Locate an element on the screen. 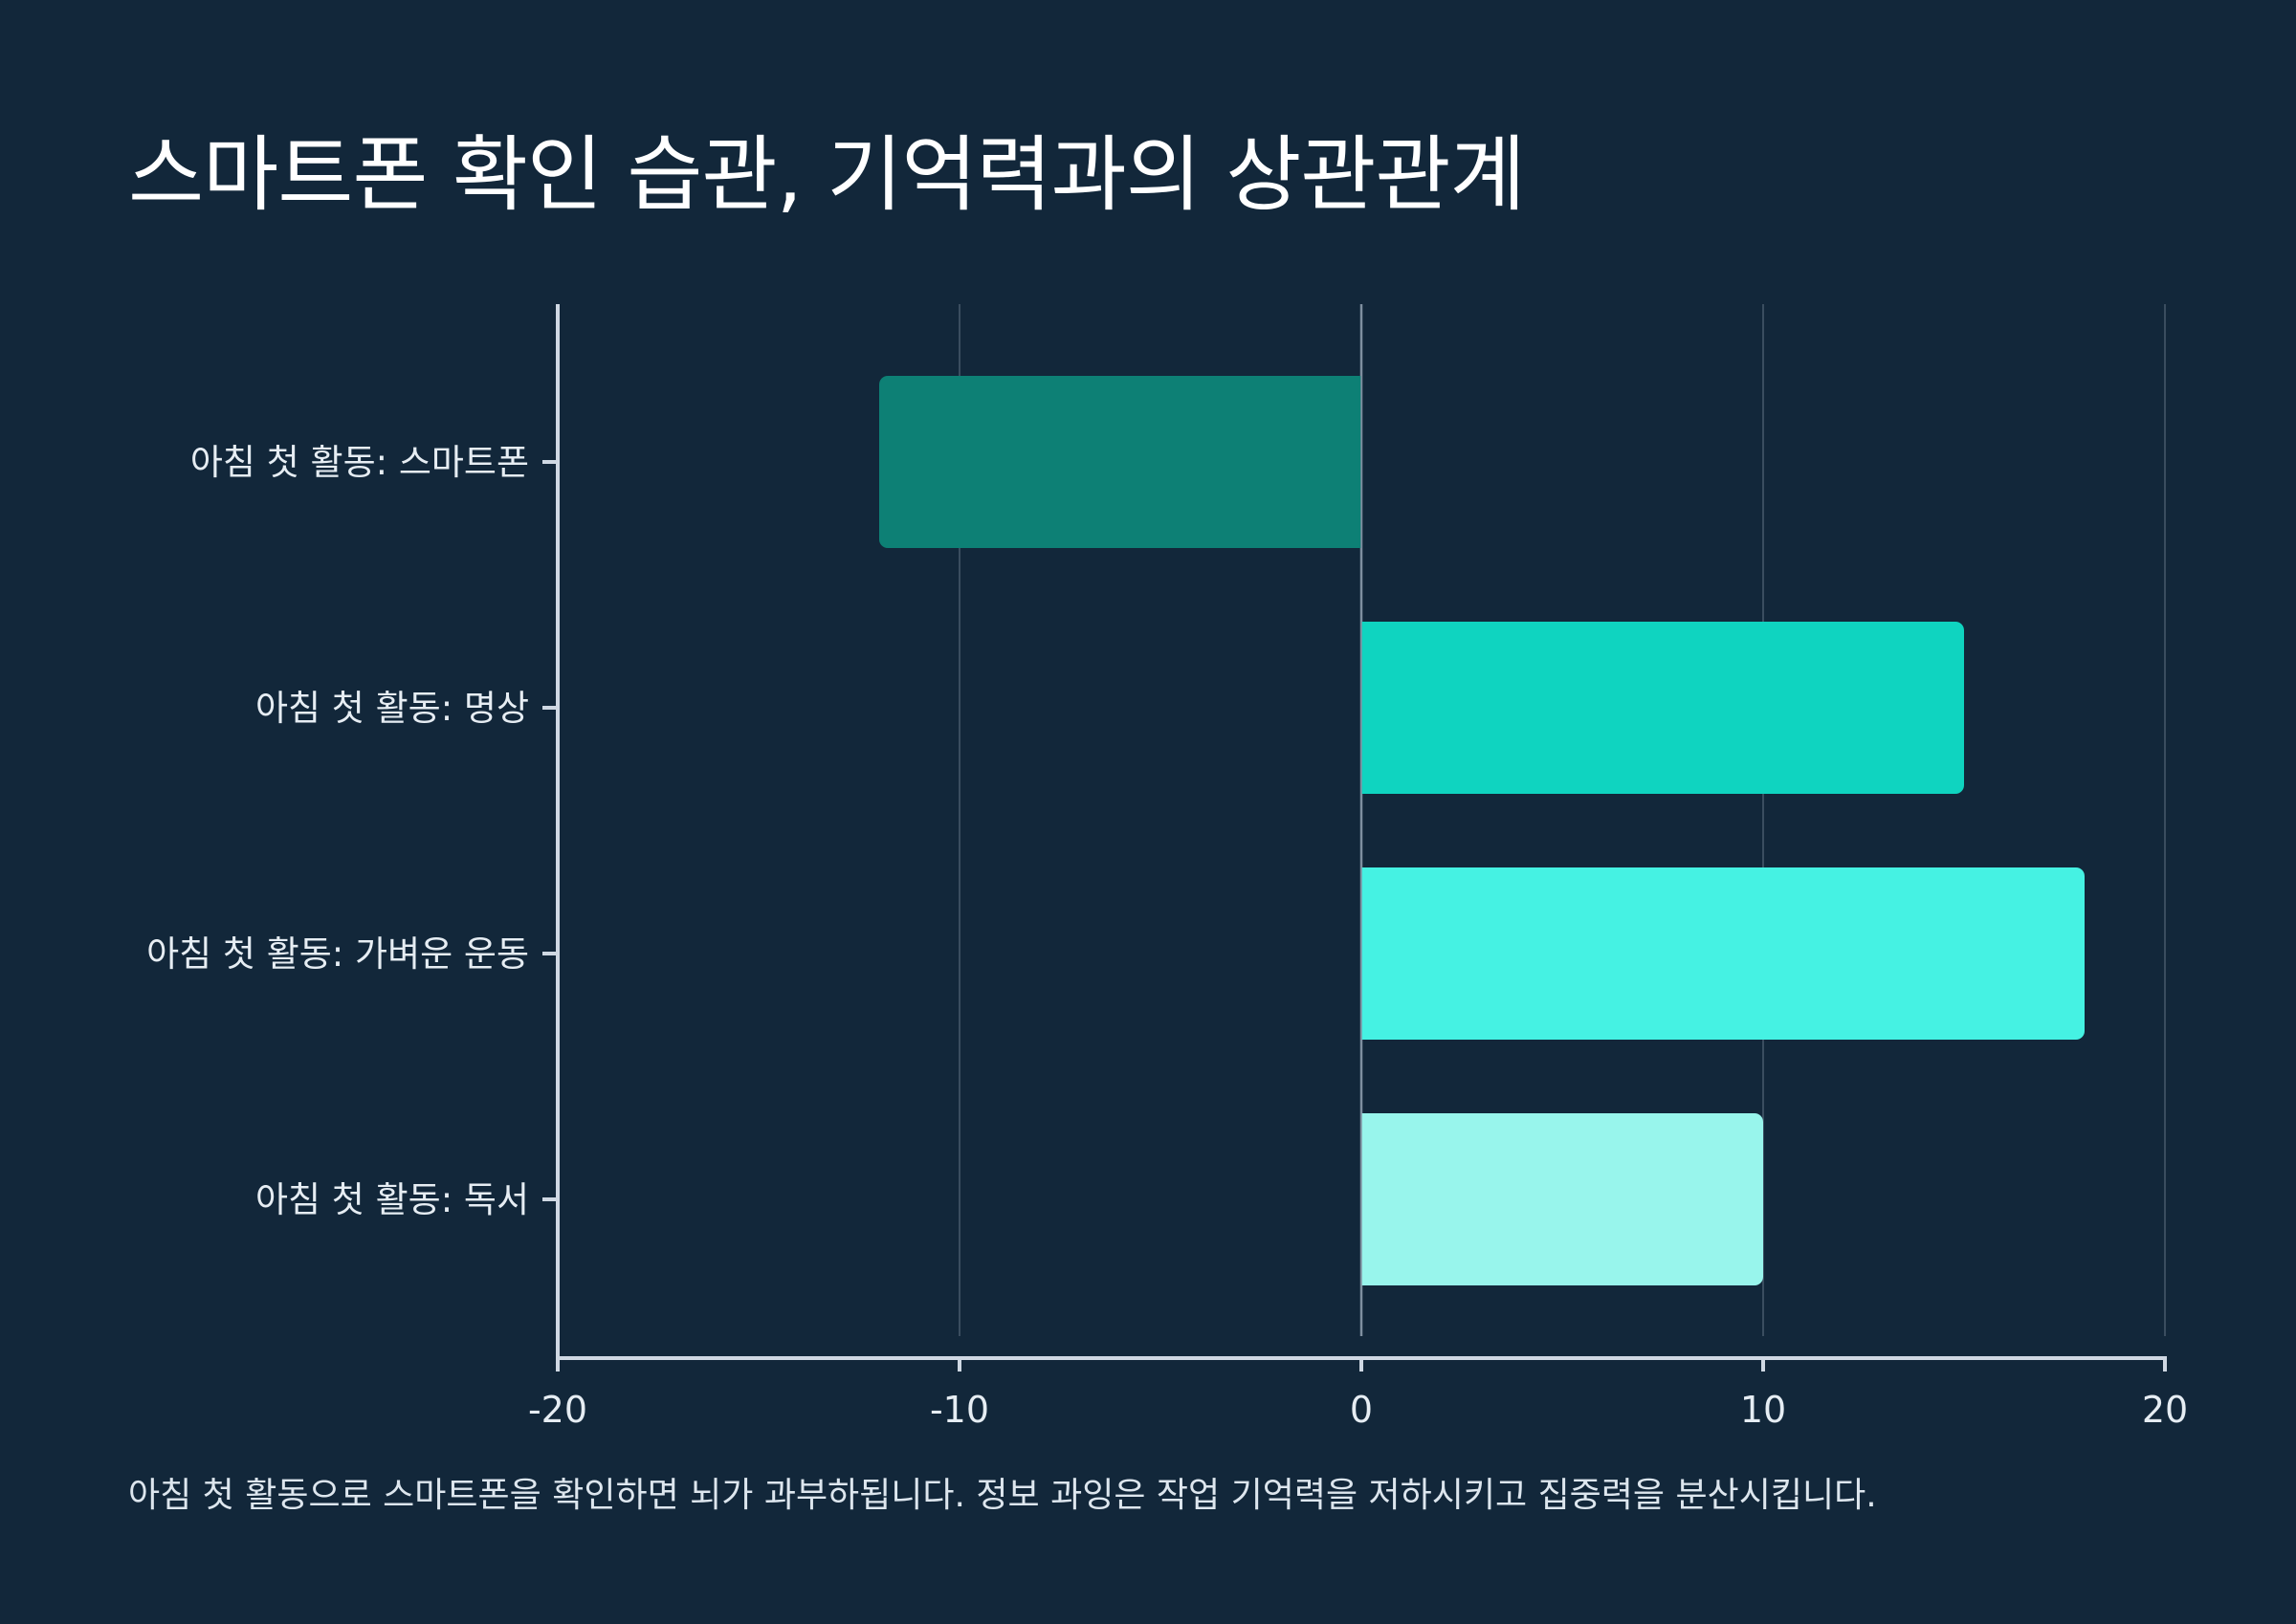 The image size is (2296, 1624). y-tick-label: 아침 첫 활동: 스마트폰 is located at coordinates (360, 463).